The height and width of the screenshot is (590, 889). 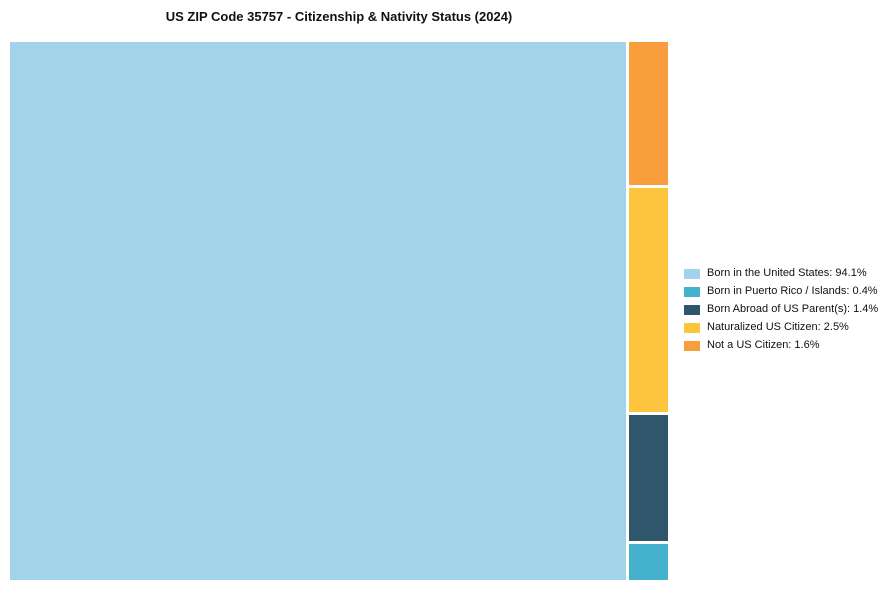 I want to click on treemap-cell-not-a-us-citizen, so click(x=648, y=113).